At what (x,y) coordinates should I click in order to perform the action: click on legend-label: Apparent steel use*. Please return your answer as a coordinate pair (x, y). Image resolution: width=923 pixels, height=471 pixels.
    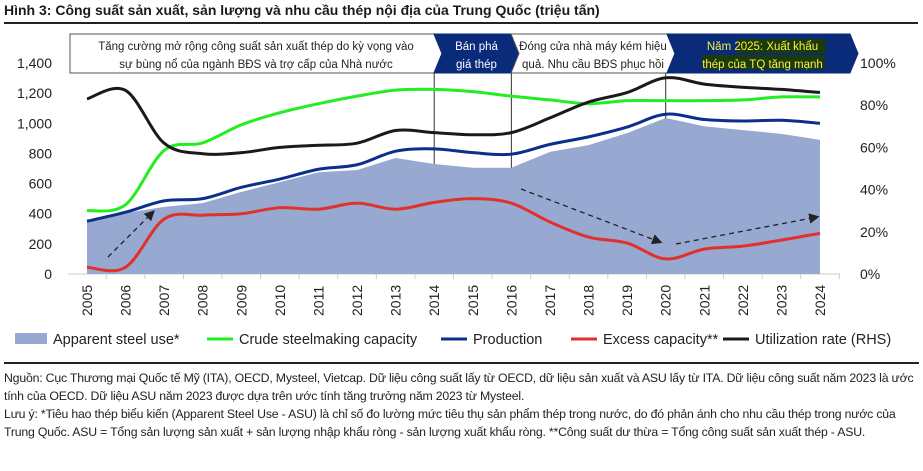
    Looking at the image, I should click on (116, 340).